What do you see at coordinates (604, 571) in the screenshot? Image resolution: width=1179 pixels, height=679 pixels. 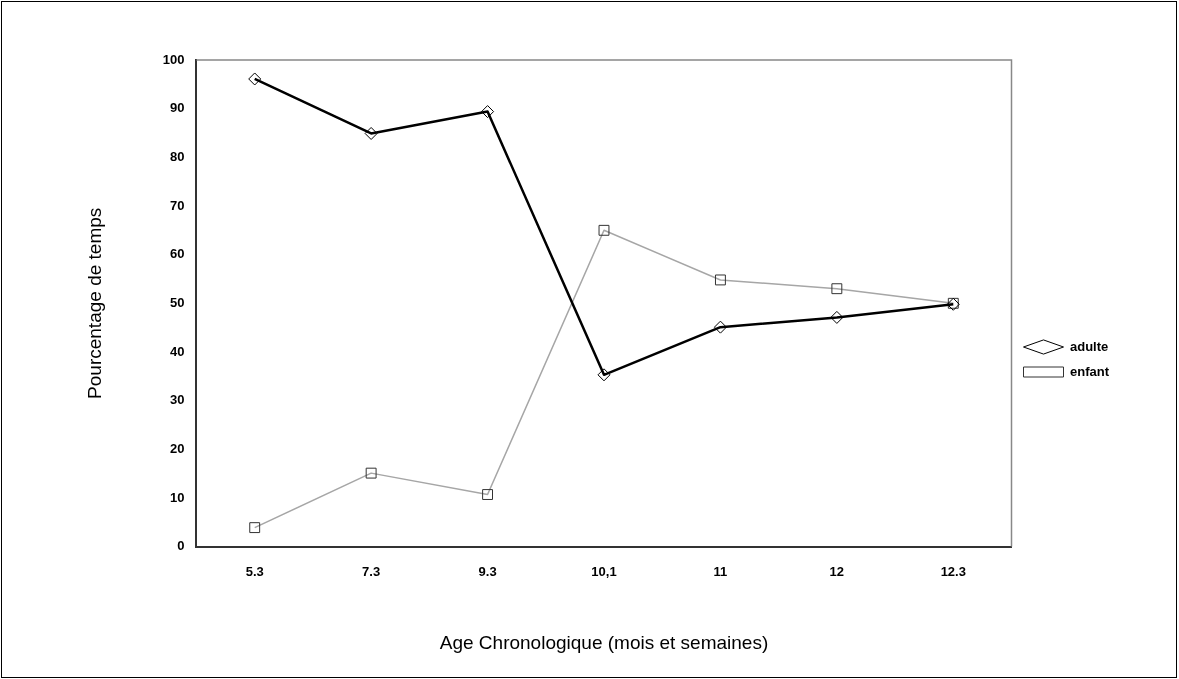 I see `x-tick-label: 10,1` at bounding box center [604, 571].